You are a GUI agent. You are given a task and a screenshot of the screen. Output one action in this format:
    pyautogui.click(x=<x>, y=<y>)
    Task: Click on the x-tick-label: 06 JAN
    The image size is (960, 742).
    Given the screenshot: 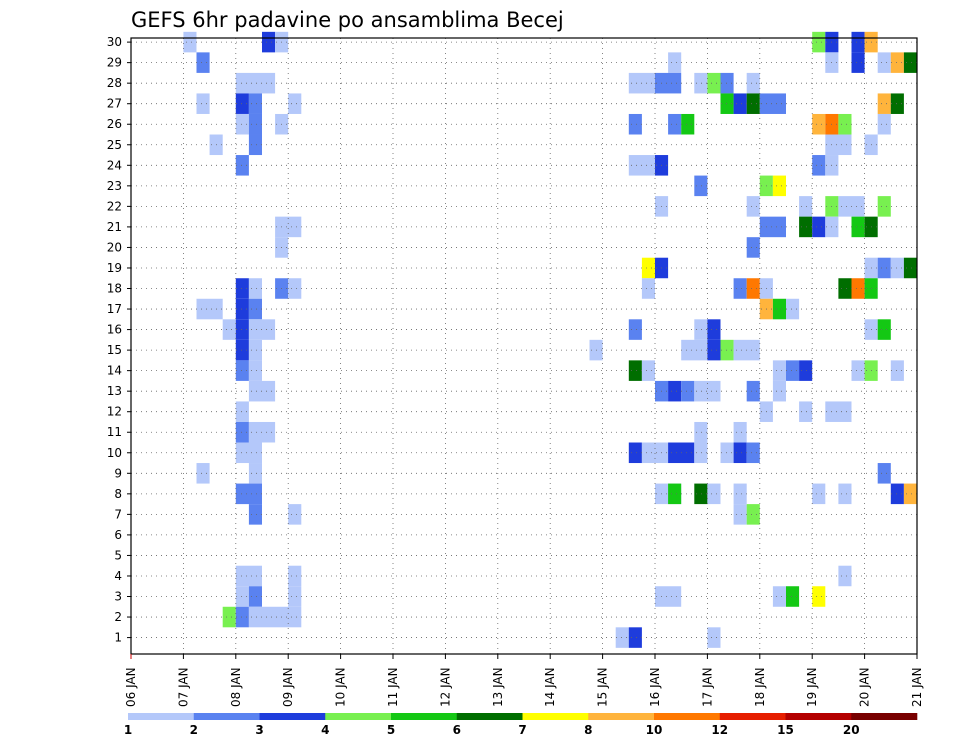 What is the action you would take?
    pyautogui.click(x=131, y=687)
    